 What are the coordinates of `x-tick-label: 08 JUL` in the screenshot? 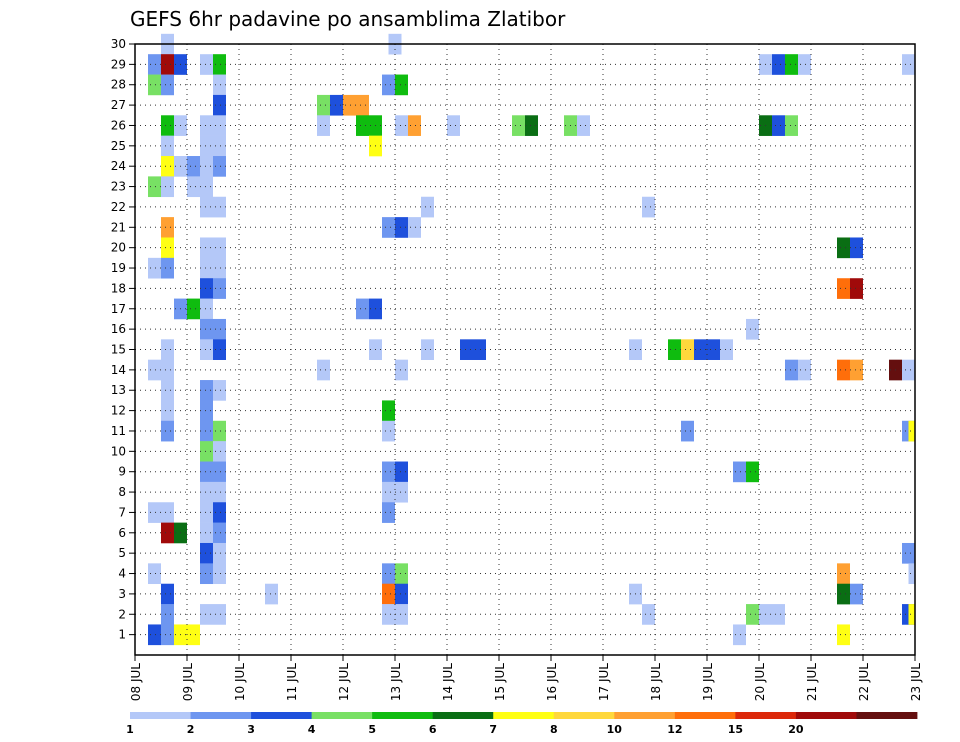 It's located at (136, 682).